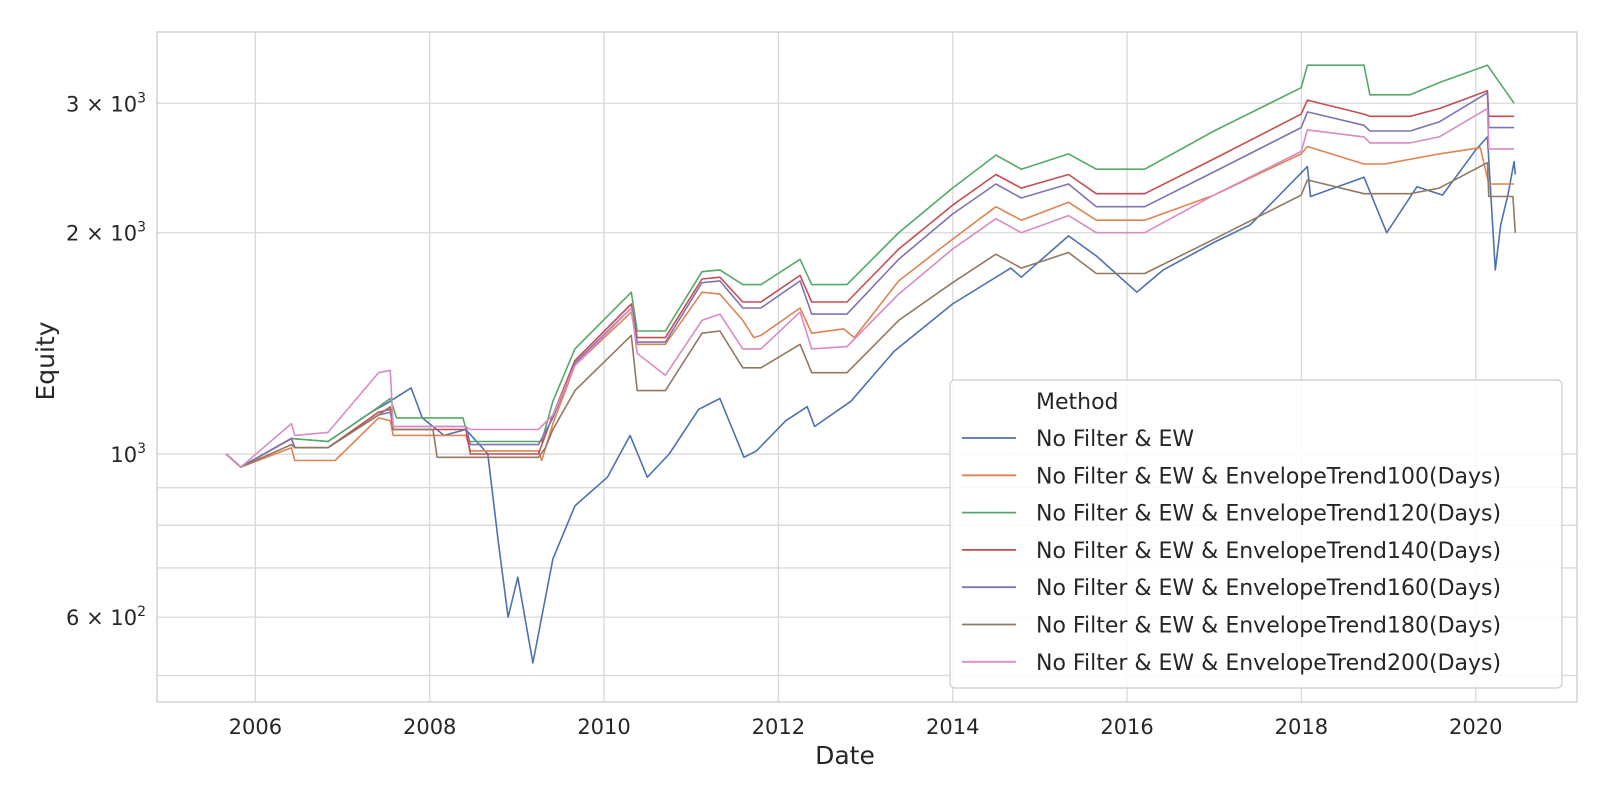  What do you see at coordinates (1268, 476) in the screenshot?
I see `legend-label: No Filter & EW & EnvelopeTrend100(Days)` at bounding box center [1268, 476].